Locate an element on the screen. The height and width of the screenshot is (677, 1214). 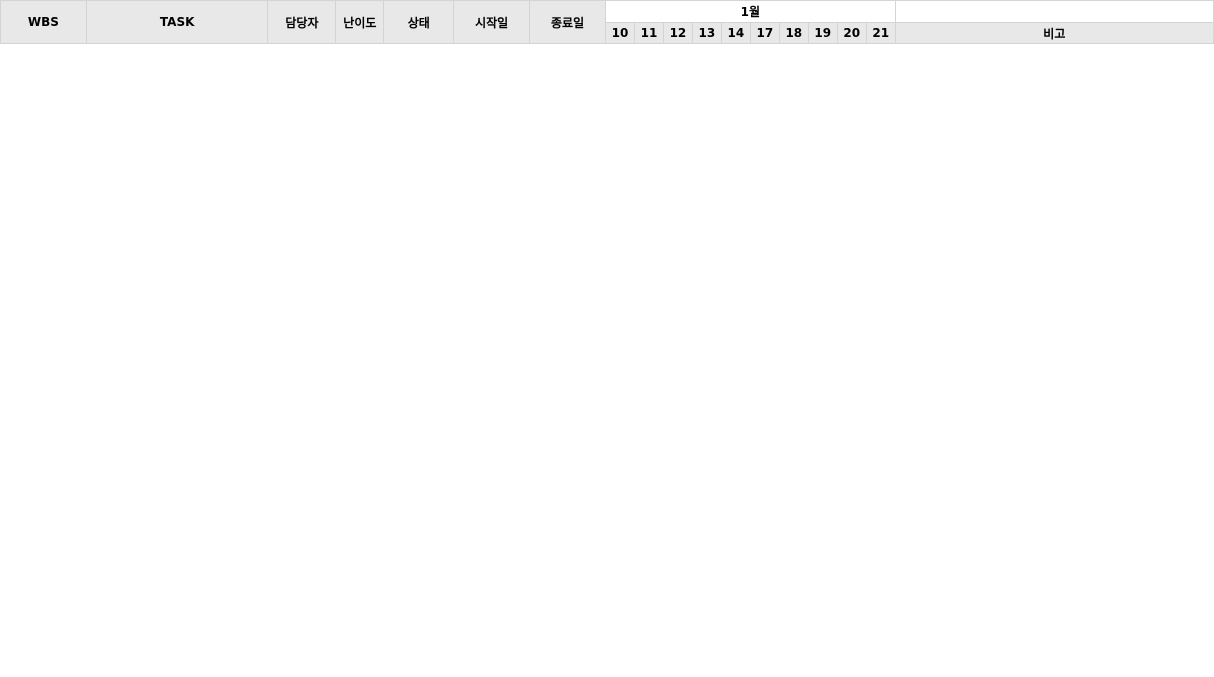
header-owner: 담당자 is located at coordinates (302, 22).